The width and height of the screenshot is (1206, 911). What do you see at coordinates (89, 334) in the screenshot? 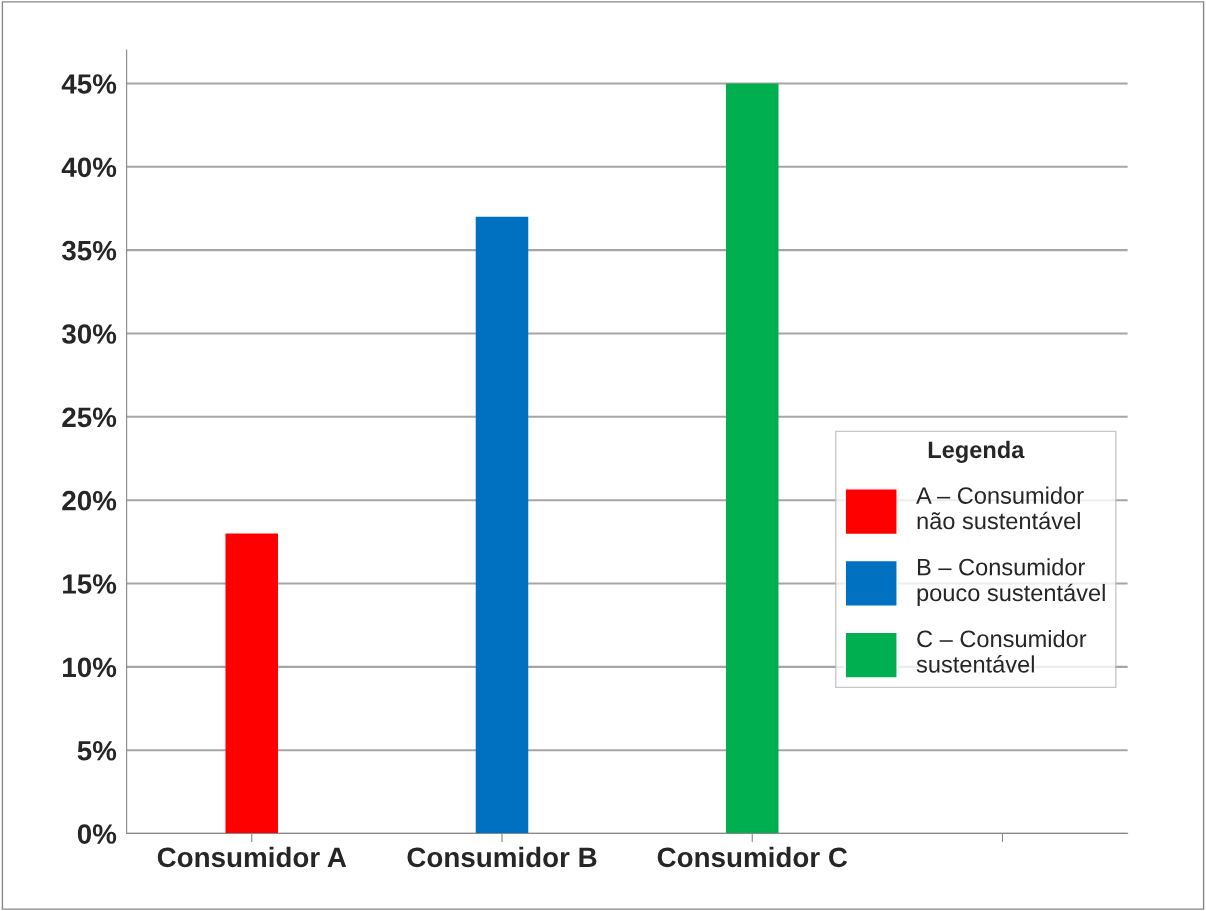
I see `y-tick-label: 30%` at bounding box center [89, 334].